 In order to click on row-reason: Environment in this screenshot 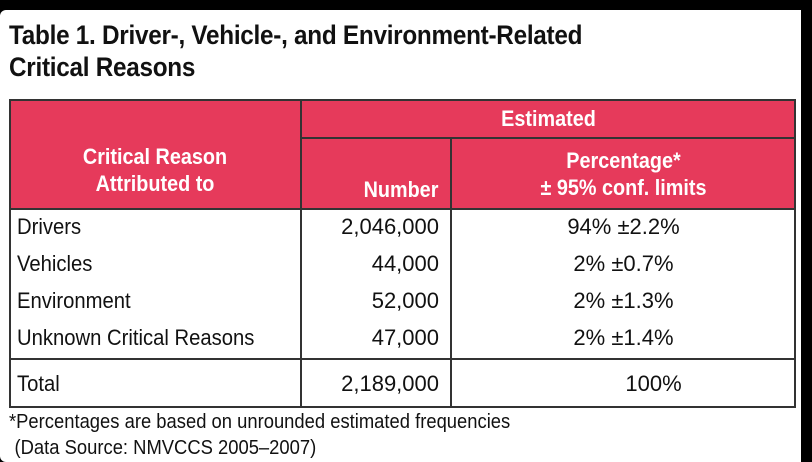, I will do `click(74, 300)`.